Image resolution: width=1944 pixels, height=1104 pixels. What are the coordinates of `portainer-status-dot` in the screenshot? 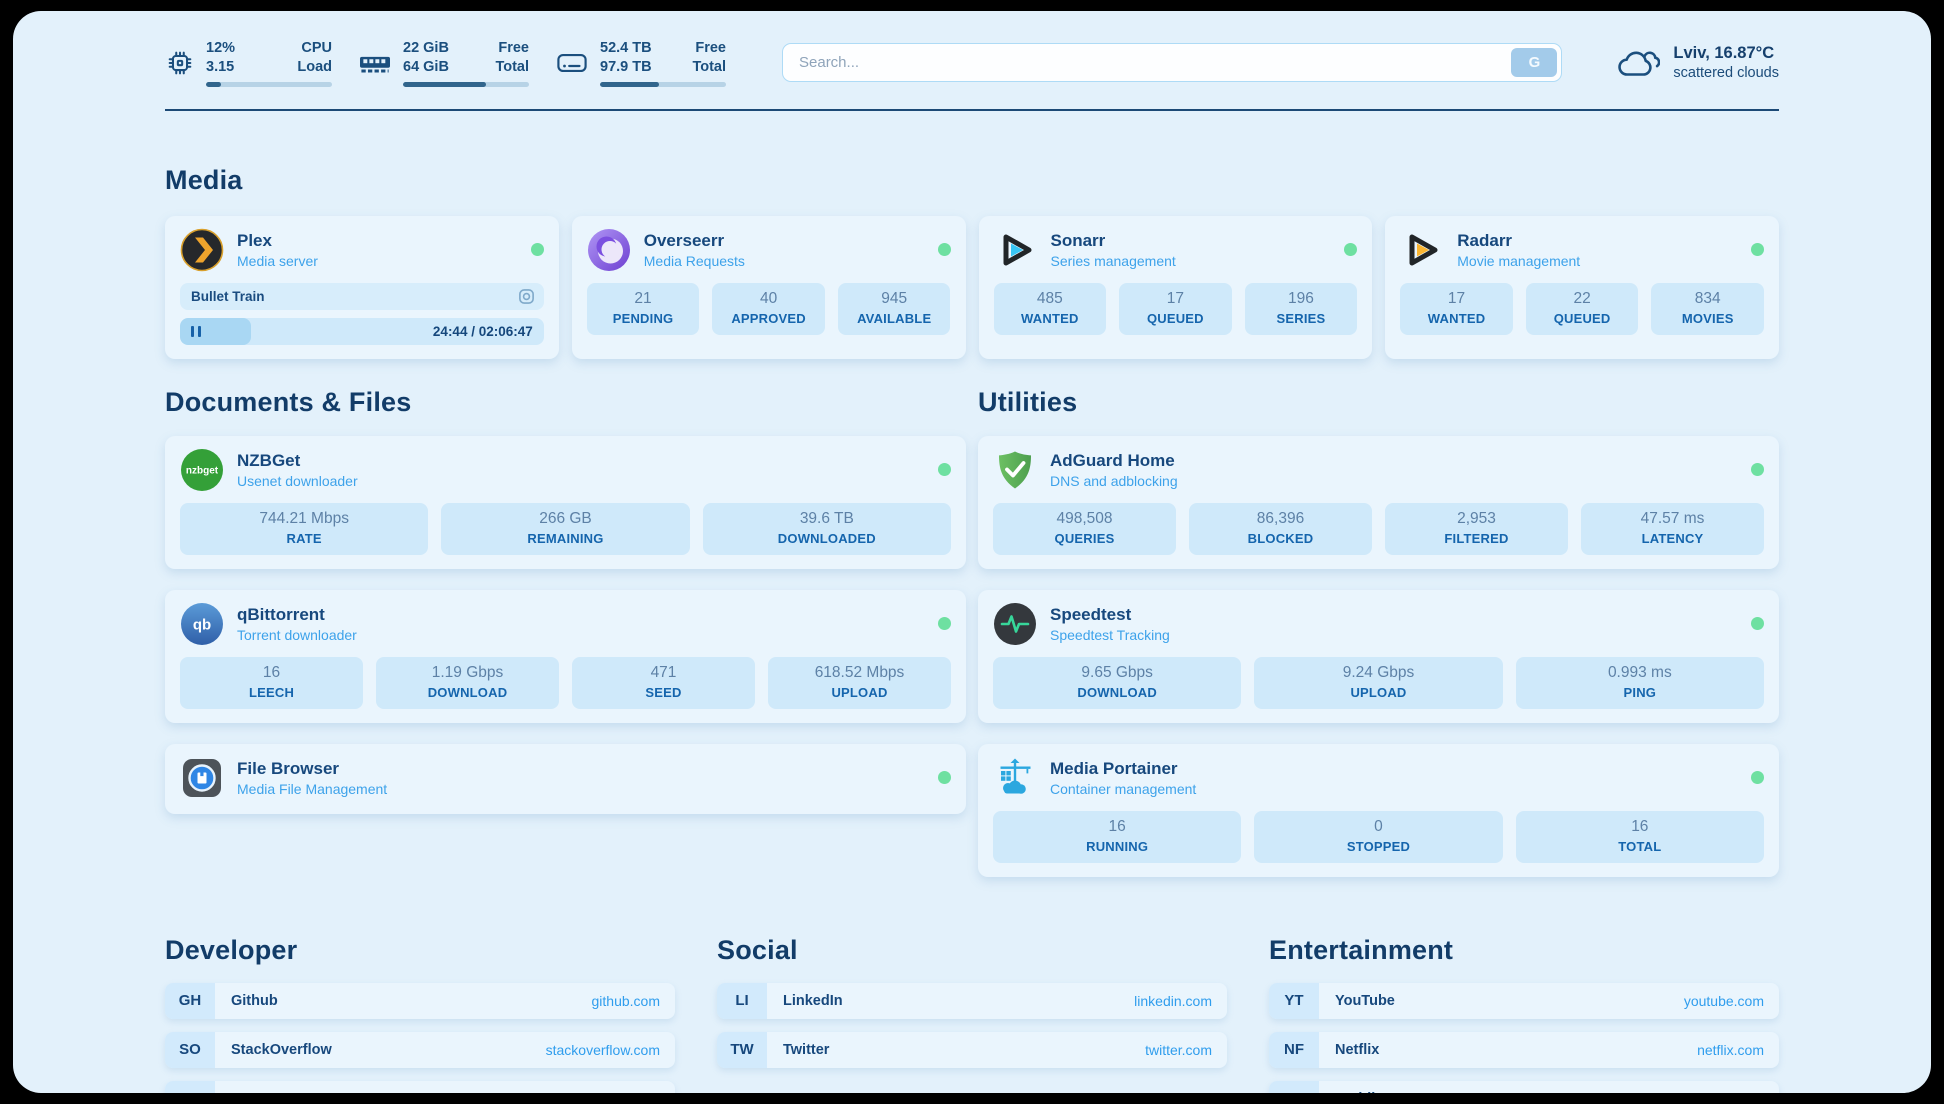 It's located at (1757, 778).